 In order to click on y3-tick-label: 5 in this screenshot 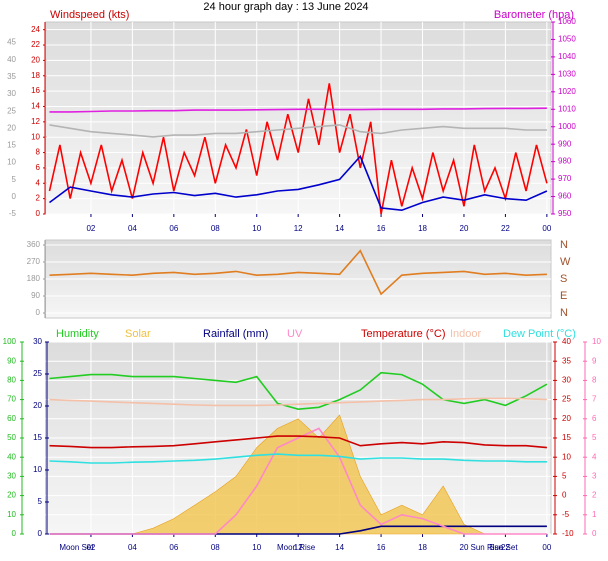, I will do `click(14, 179)`.